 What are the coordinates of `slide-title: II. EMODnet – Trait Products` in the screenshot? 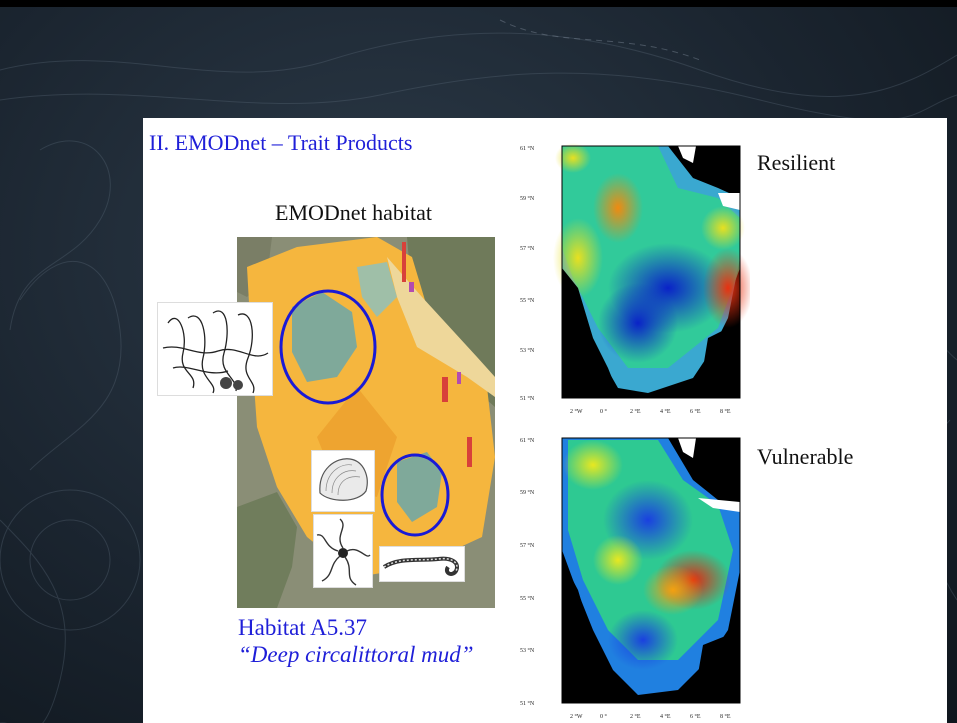 It's located at (281, 142).